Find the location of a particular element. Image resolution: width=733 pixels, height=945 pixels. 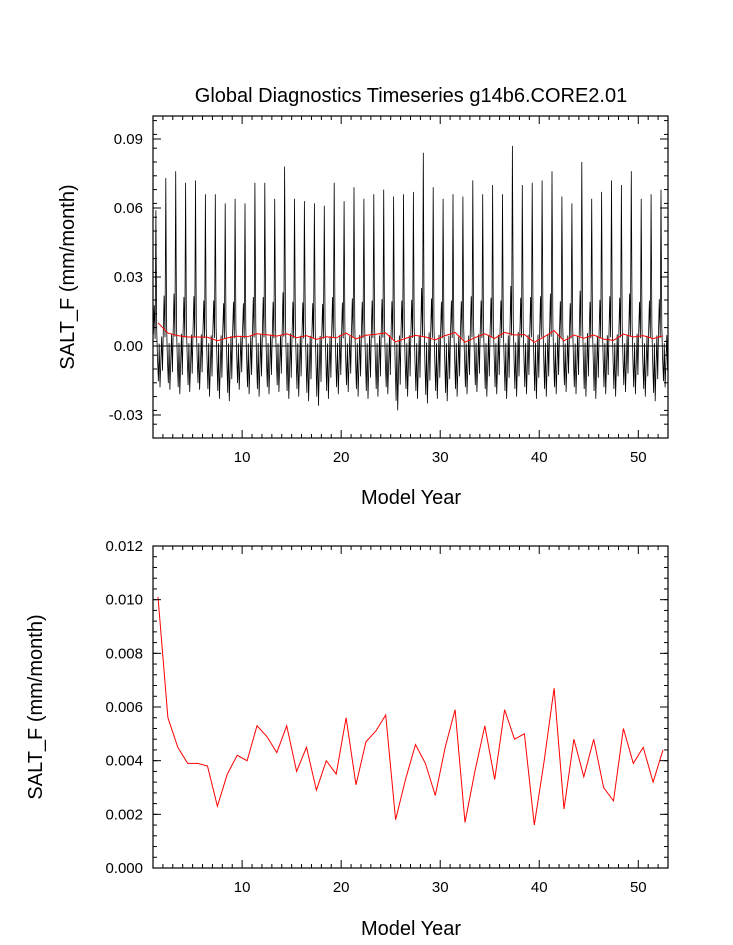

y-tick-label: 0.012 is located at coordinates (124, 546).